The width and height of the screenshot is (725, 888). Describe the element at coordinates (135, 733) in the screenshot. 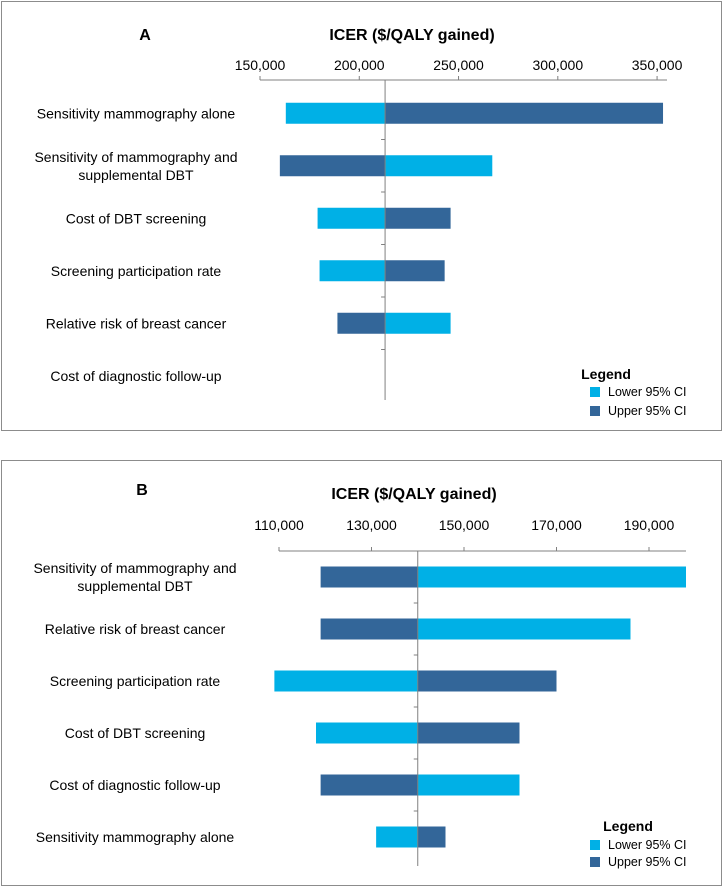

I see `category-label-b: Cost of DBT screening` at that location.